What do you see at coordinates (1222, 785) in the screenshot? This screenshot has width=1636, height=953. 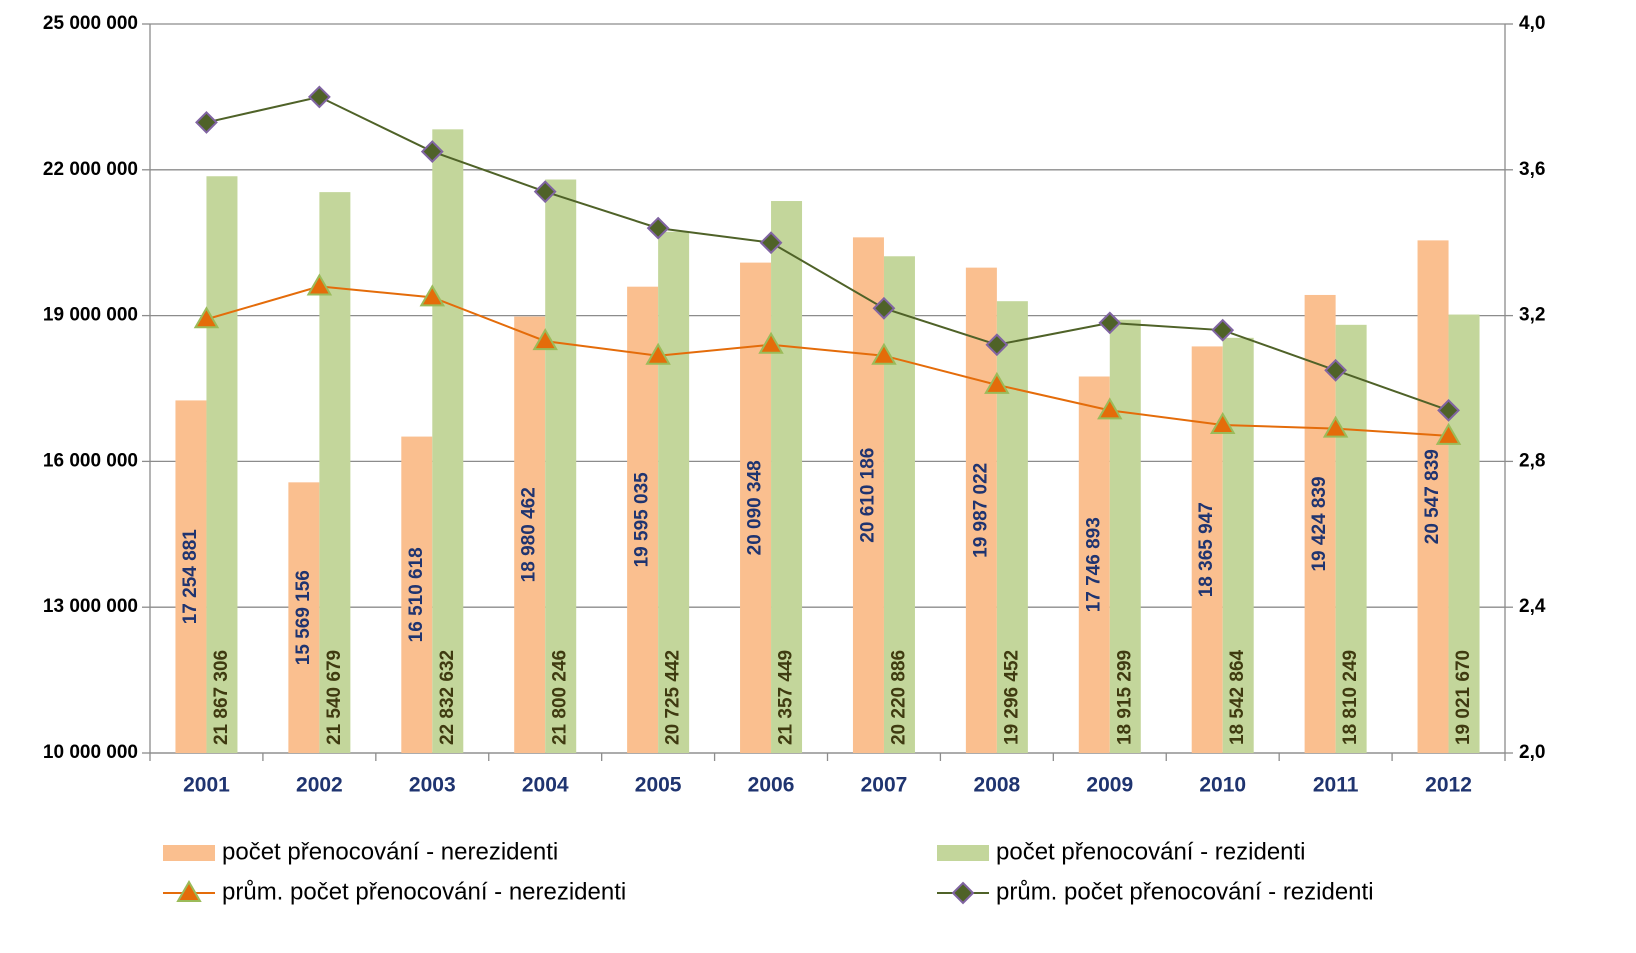 I see `x-tick-label: 2010` at bounding box center [1222, 785].